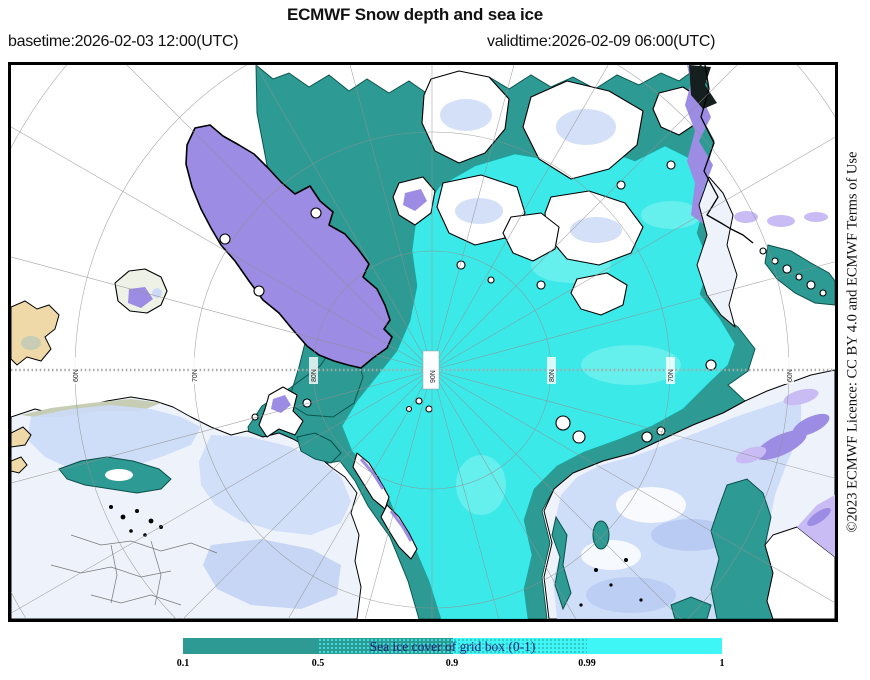  Describe the element at coordinates (385, 646) in the screenshot. I see `legend-segment-0.5-0.9` at that location.